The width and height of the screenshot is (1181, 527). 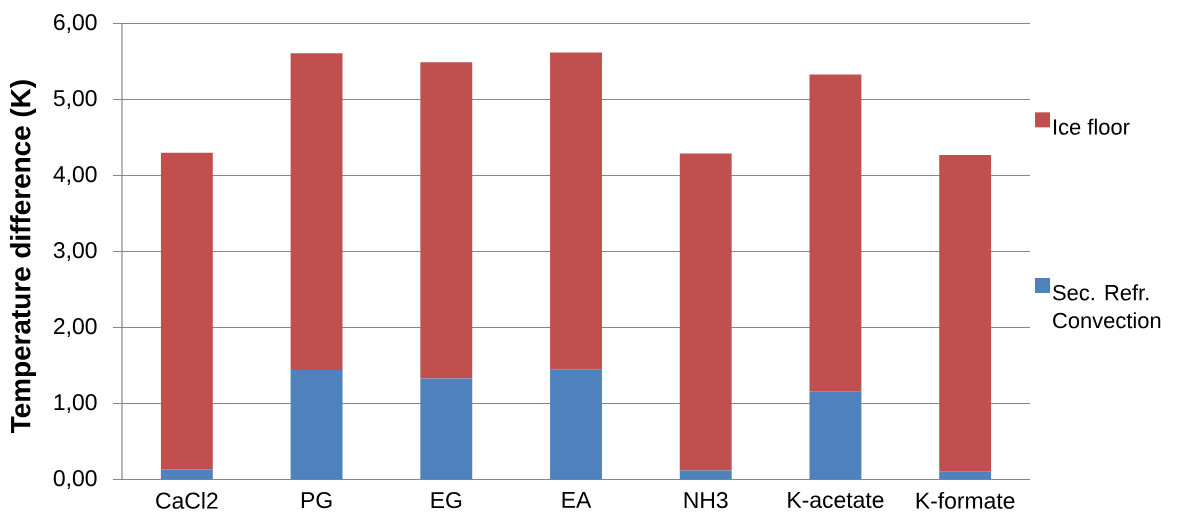 What do you see at coordinates (1107, 306) in the screenshot?
I see `legend-label: Sec. Refr. Convection` at bounding box center [1107, 306].